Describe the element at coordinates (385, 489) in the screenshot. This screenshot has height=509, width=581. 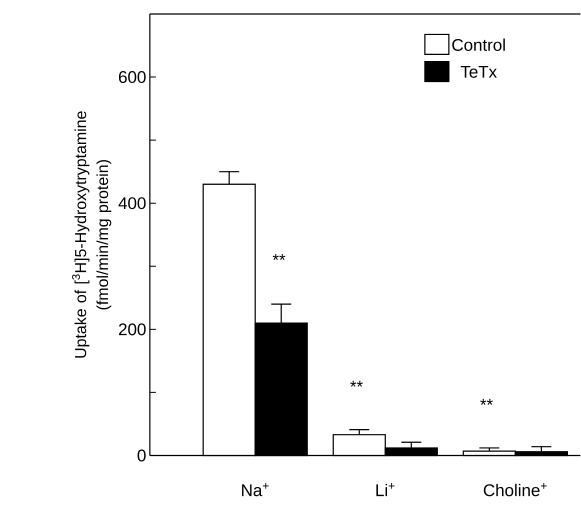
I see `x-tick-label: Li$^{+}$` at that location.